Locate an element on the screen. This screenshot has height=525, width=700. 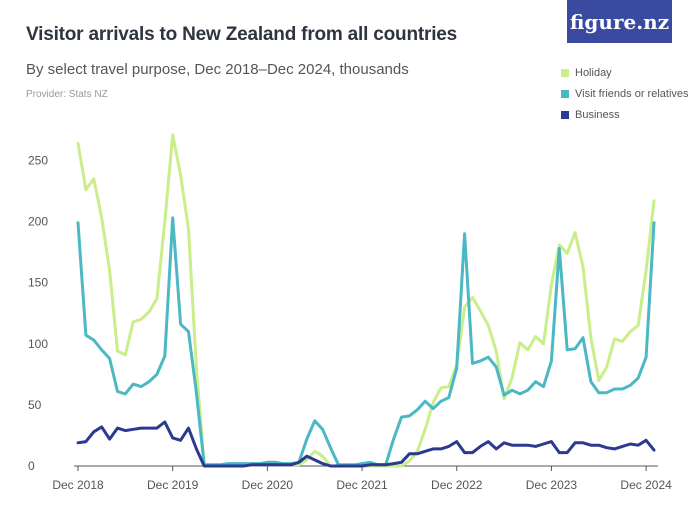
x-tick-label-6: Dec 2024 is located at coordinates (646, 485).